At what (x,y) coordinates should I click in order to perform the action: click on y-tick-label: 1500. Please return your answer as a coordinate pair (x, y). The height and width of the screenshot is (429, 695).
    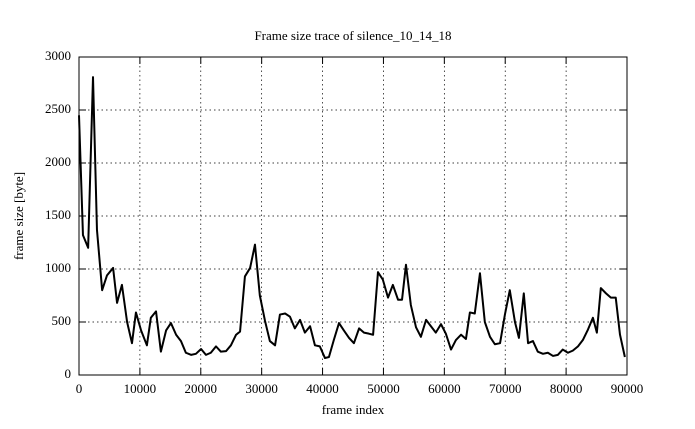
    Looking at the image, I should click on (58, 214).